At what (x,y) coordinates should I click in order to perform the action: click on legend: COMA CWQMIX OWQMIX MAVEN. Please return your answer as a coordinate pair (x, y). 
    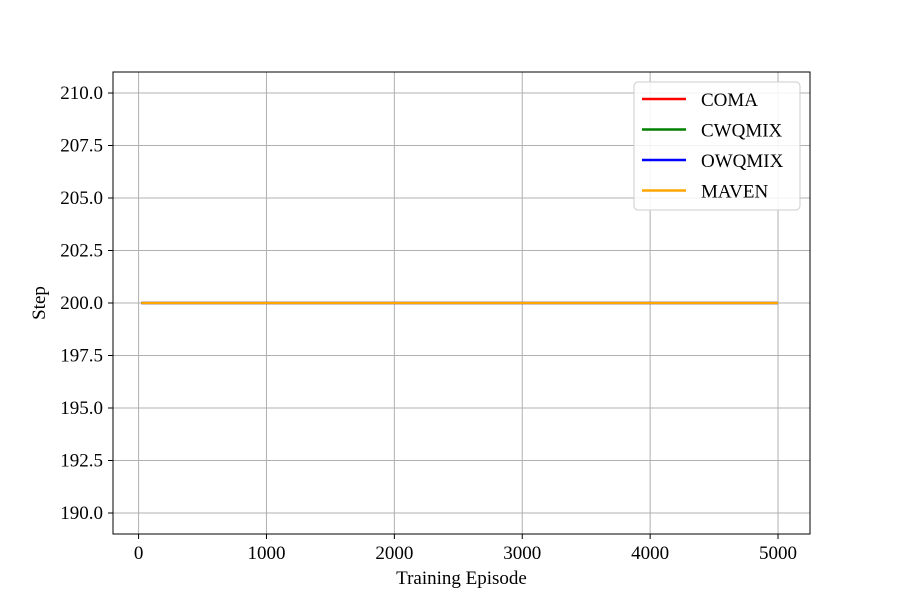
    Looking at the image, I should click on (717, 146).